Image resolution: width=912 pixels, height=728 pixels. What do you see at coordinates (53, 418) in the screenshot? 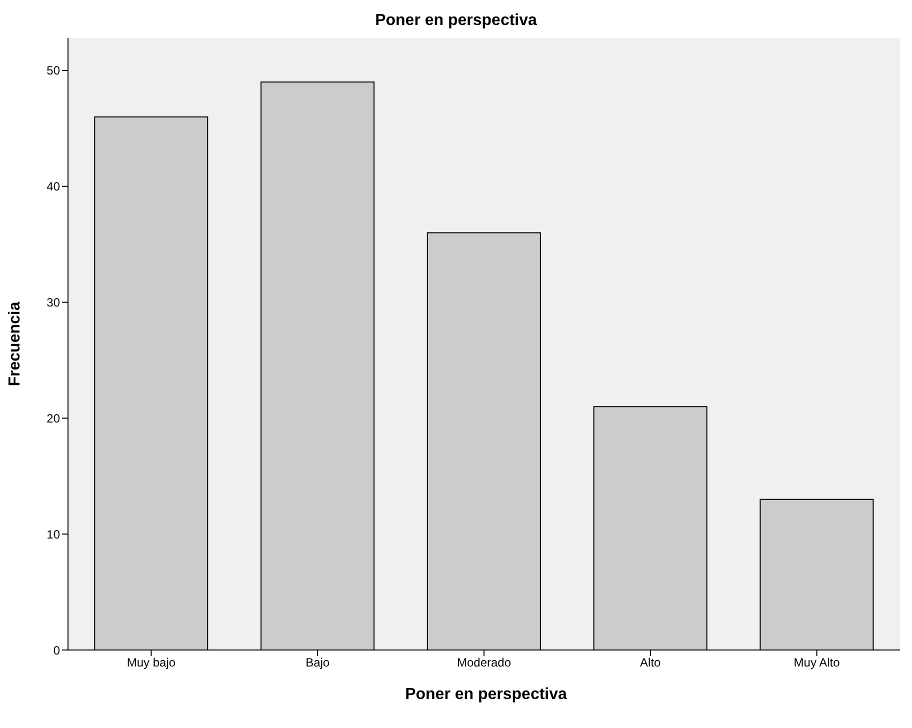
I see `y-tick-label: 20` at bounding box center [53, 418].